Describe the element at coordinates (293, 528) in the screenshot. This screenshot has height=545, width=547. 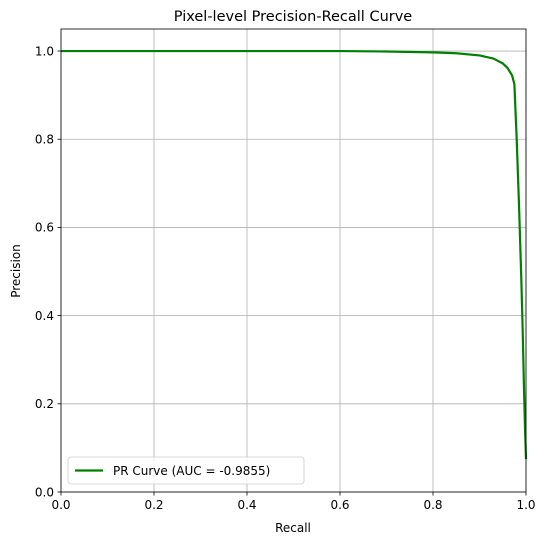
I see `x-axis-label: Recall` at that location.